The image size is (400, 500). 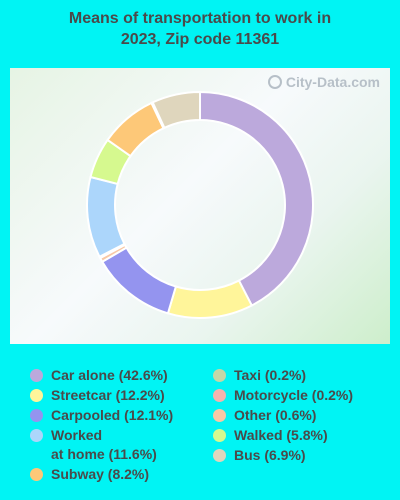 I want to click on watermark-globe-icon, so click(x=274, y=82).